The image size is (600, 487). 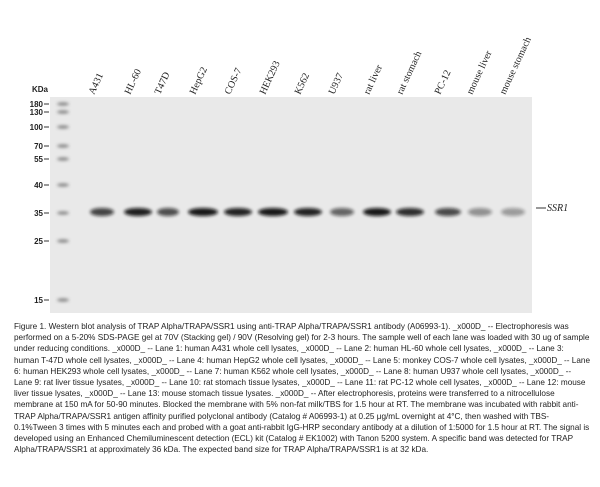 What do you see at coordinates (37, 112) in the screenshot?
I see `marker-label: 130` at bounding box center [37, 112].